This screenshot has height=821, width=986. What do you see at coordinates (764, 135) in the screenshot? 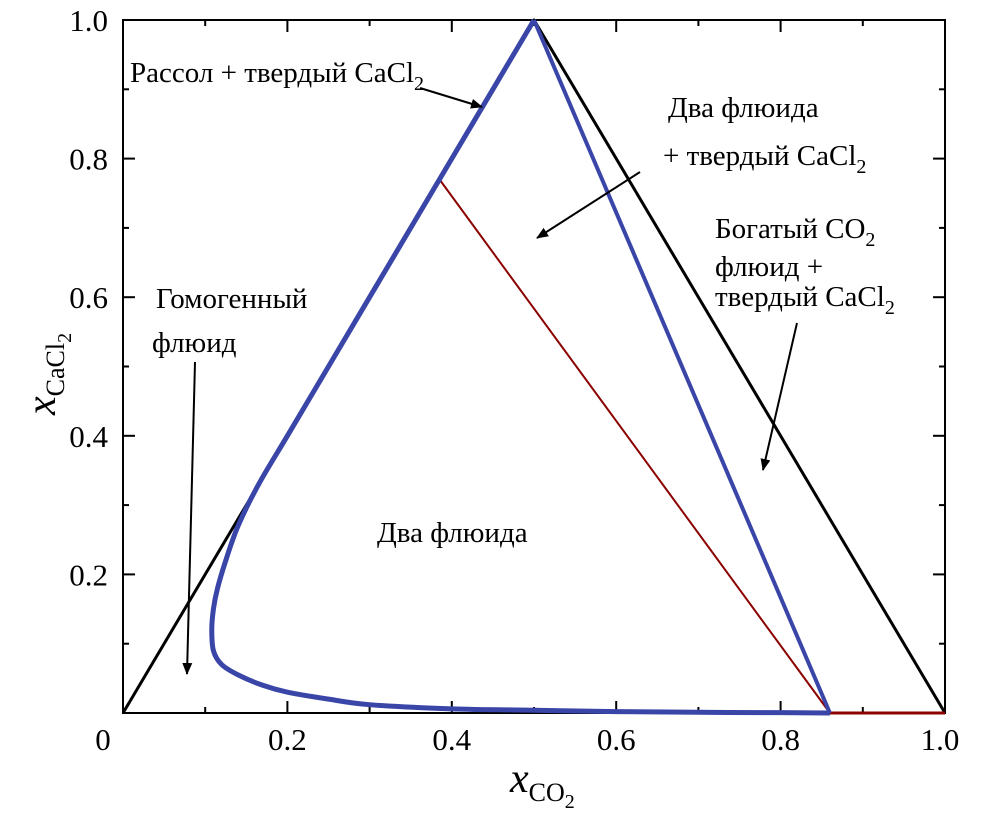
I see `annotation-two-fluids-solid: Два флюида + твердый CaCl2` at bounding box center [764, 135].